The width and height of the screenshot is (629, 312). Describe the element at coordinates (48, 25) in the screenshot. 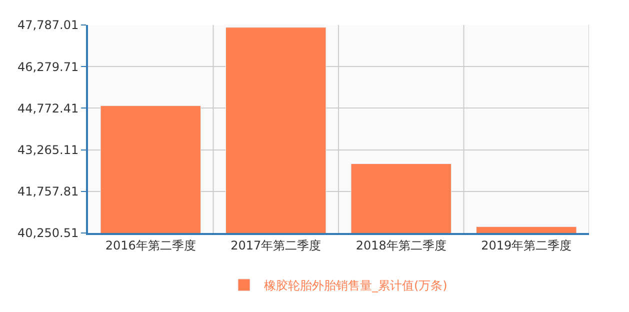

I see `y-tick-label: 47,787.01` at that location.